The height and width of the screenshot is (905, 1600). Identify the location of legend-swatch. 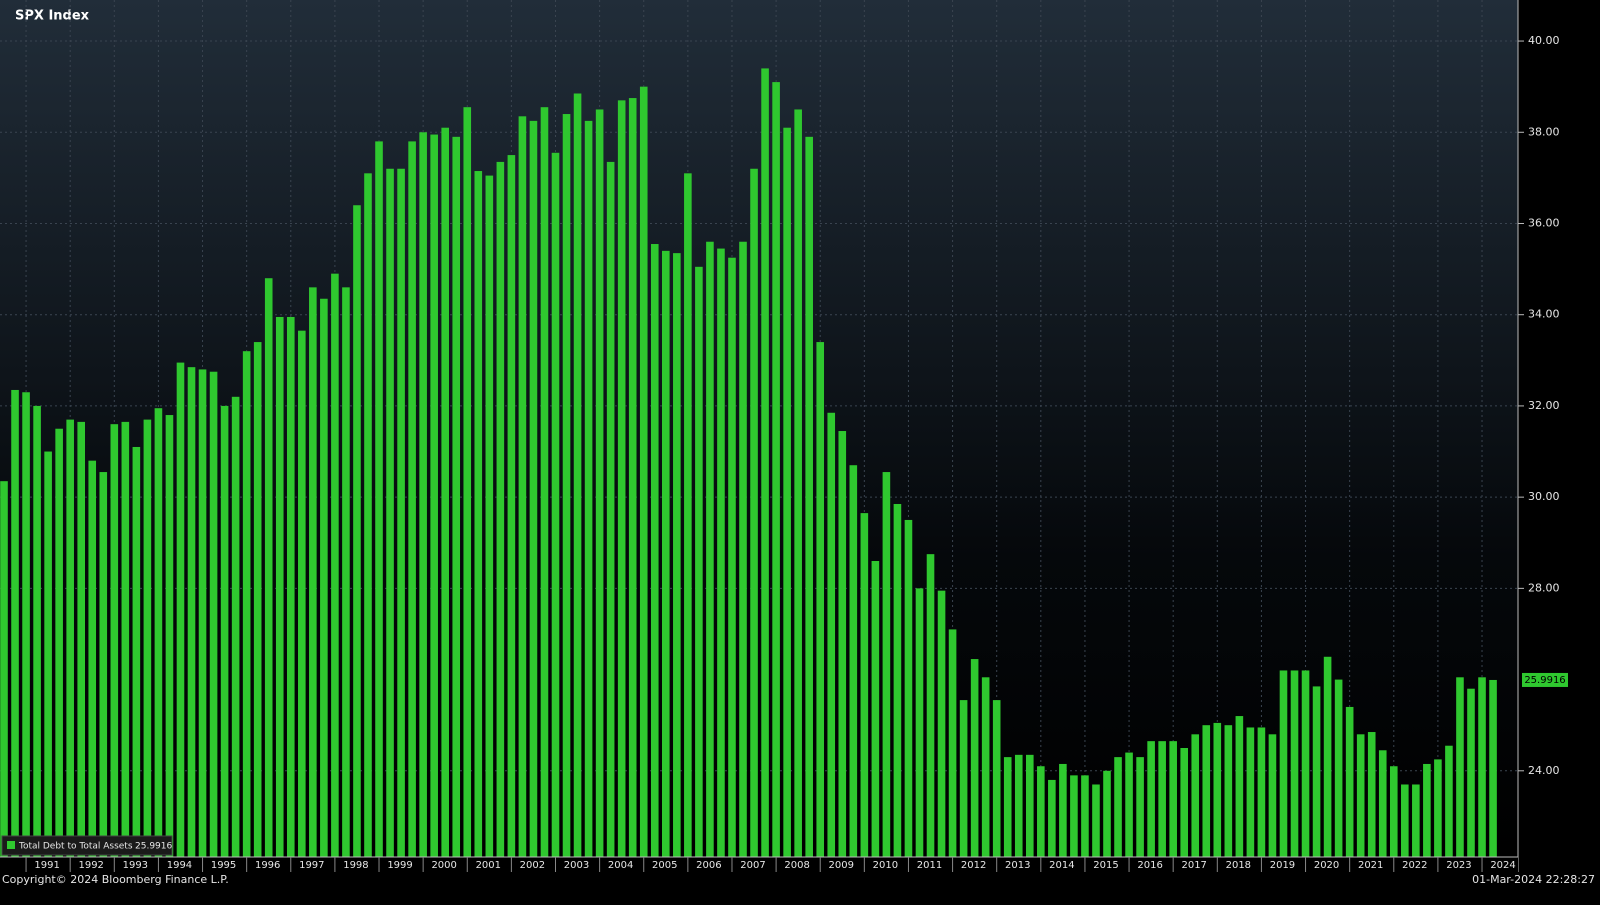
(11, 845).